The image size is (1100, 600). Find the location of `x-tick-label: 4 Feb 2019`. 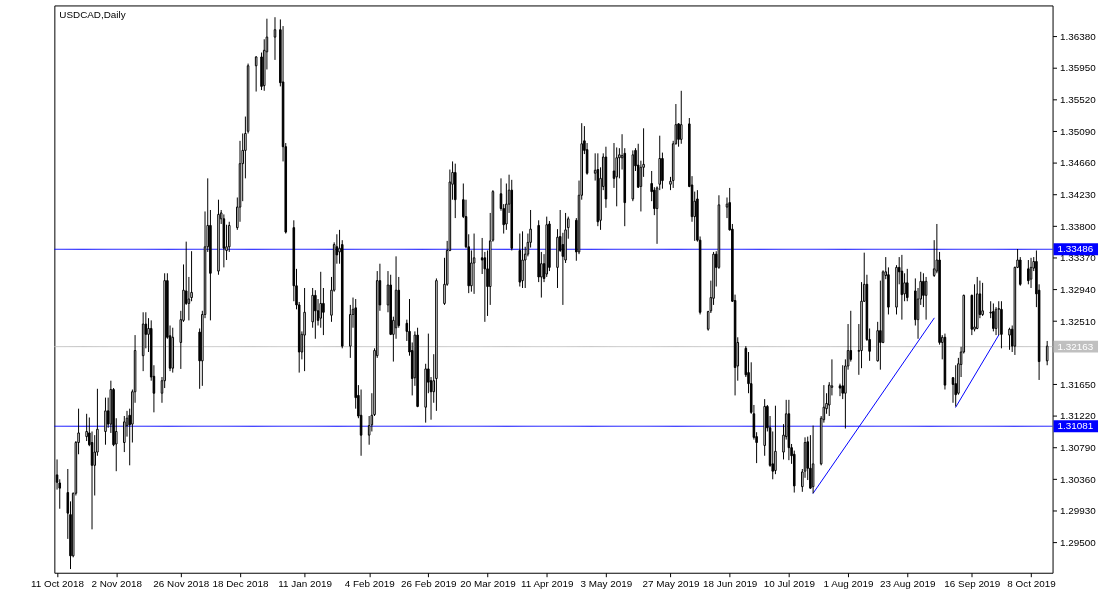

x-tick-label: 4 Feb 2019 is located at coordinates (370, 584).